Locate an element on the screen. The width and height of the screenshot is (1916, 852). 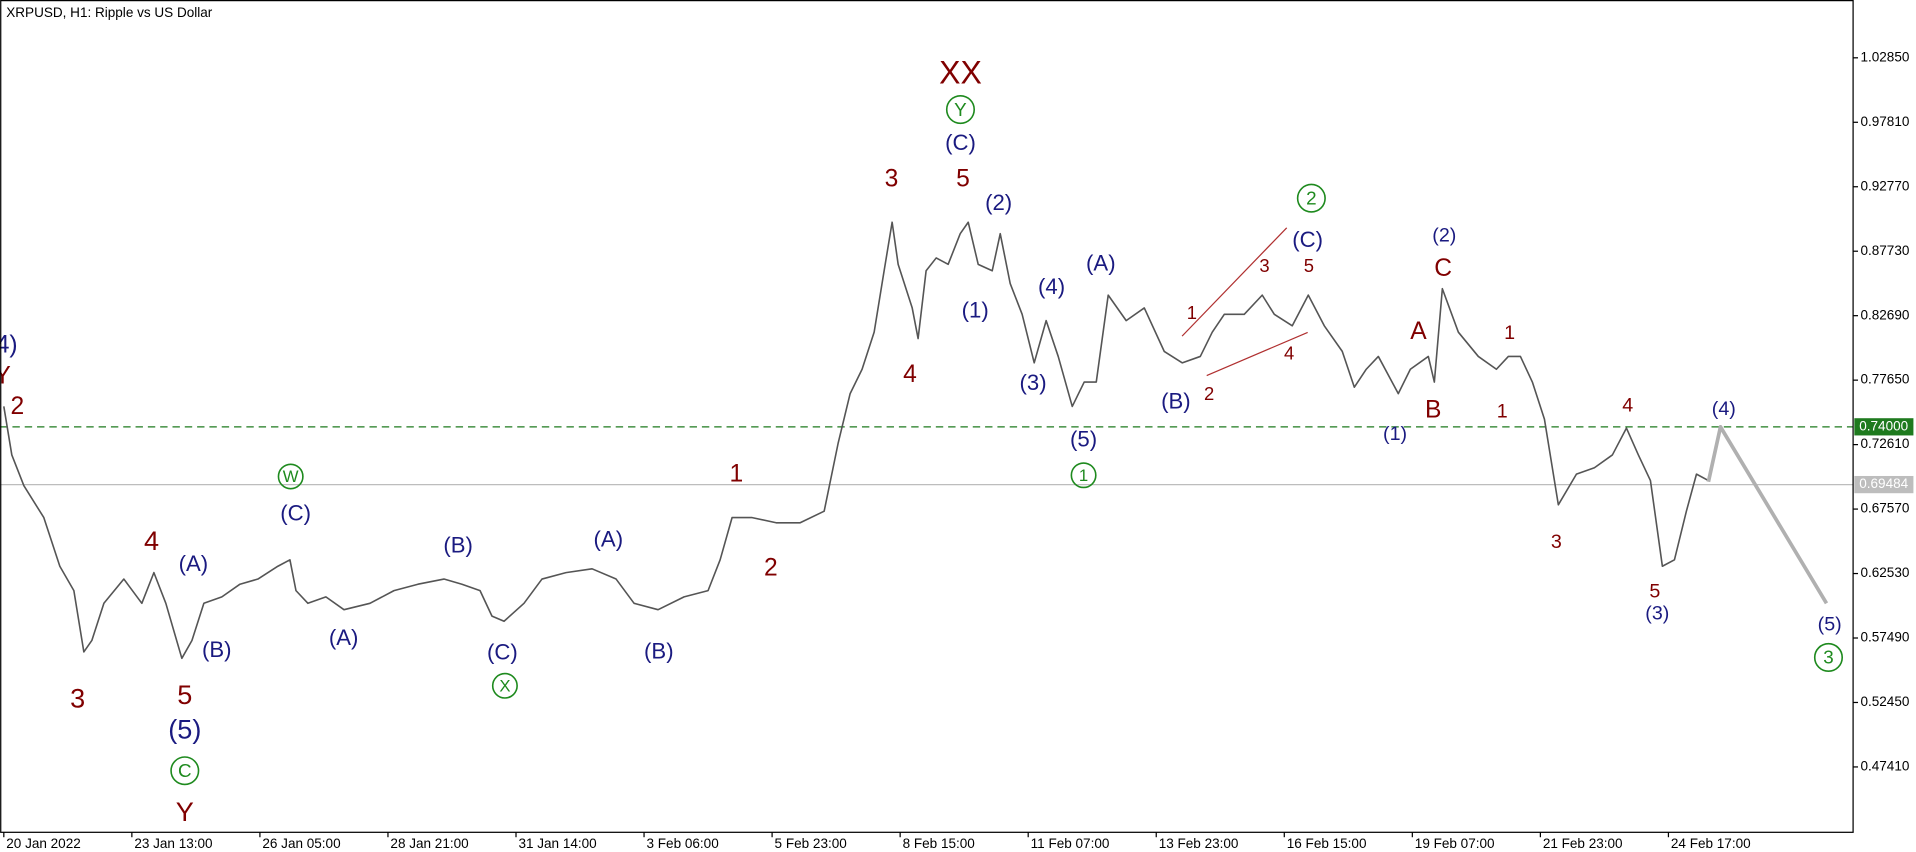
x-tick-label: 16 Feb 15:00 is located at coordinates (1327, 843).